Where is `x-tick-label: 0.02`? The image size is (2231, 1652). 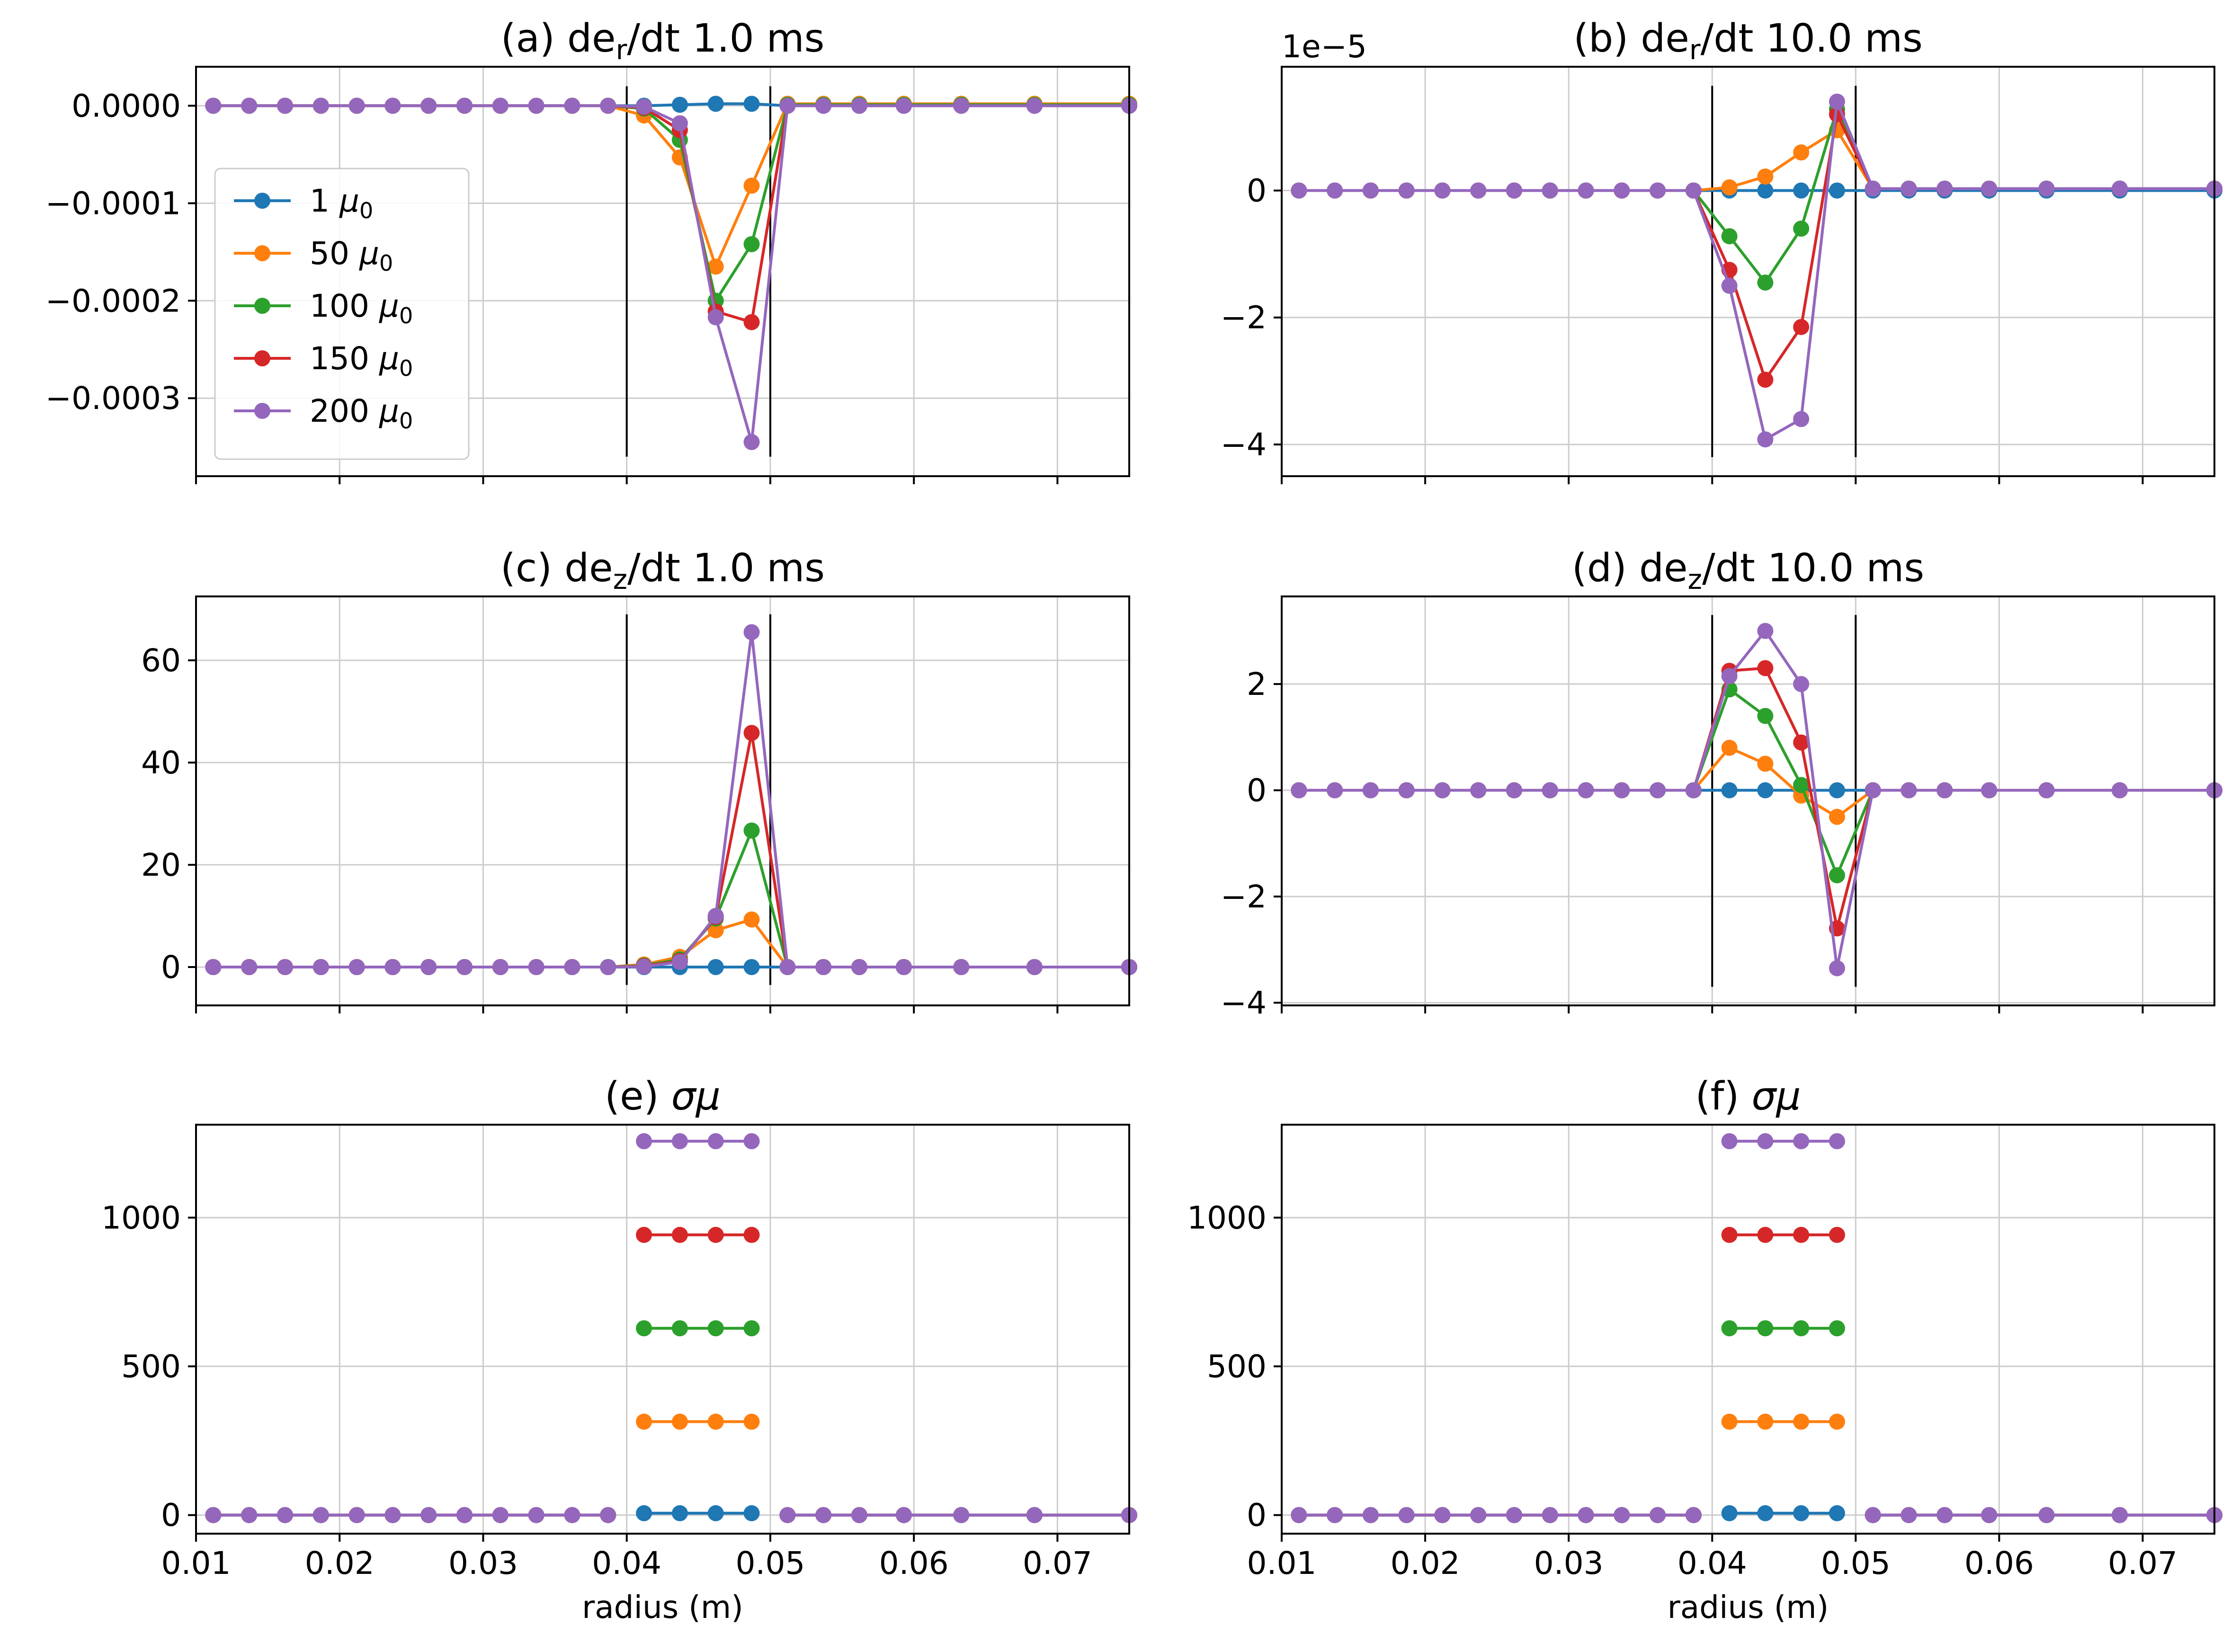 x-tick-label: 0.02 is located at coordinates (340, 1563).